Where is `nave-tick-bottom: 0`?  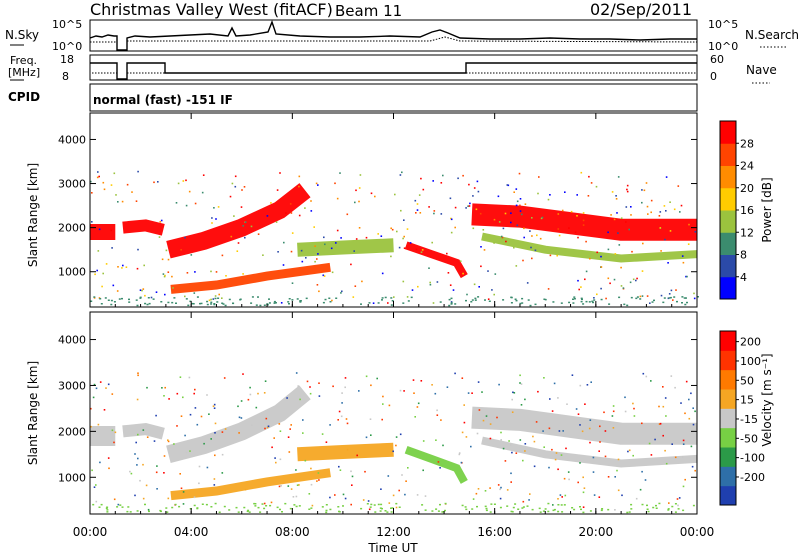 nave-tick-bottom: 0 is located at coordinates (713, 76).